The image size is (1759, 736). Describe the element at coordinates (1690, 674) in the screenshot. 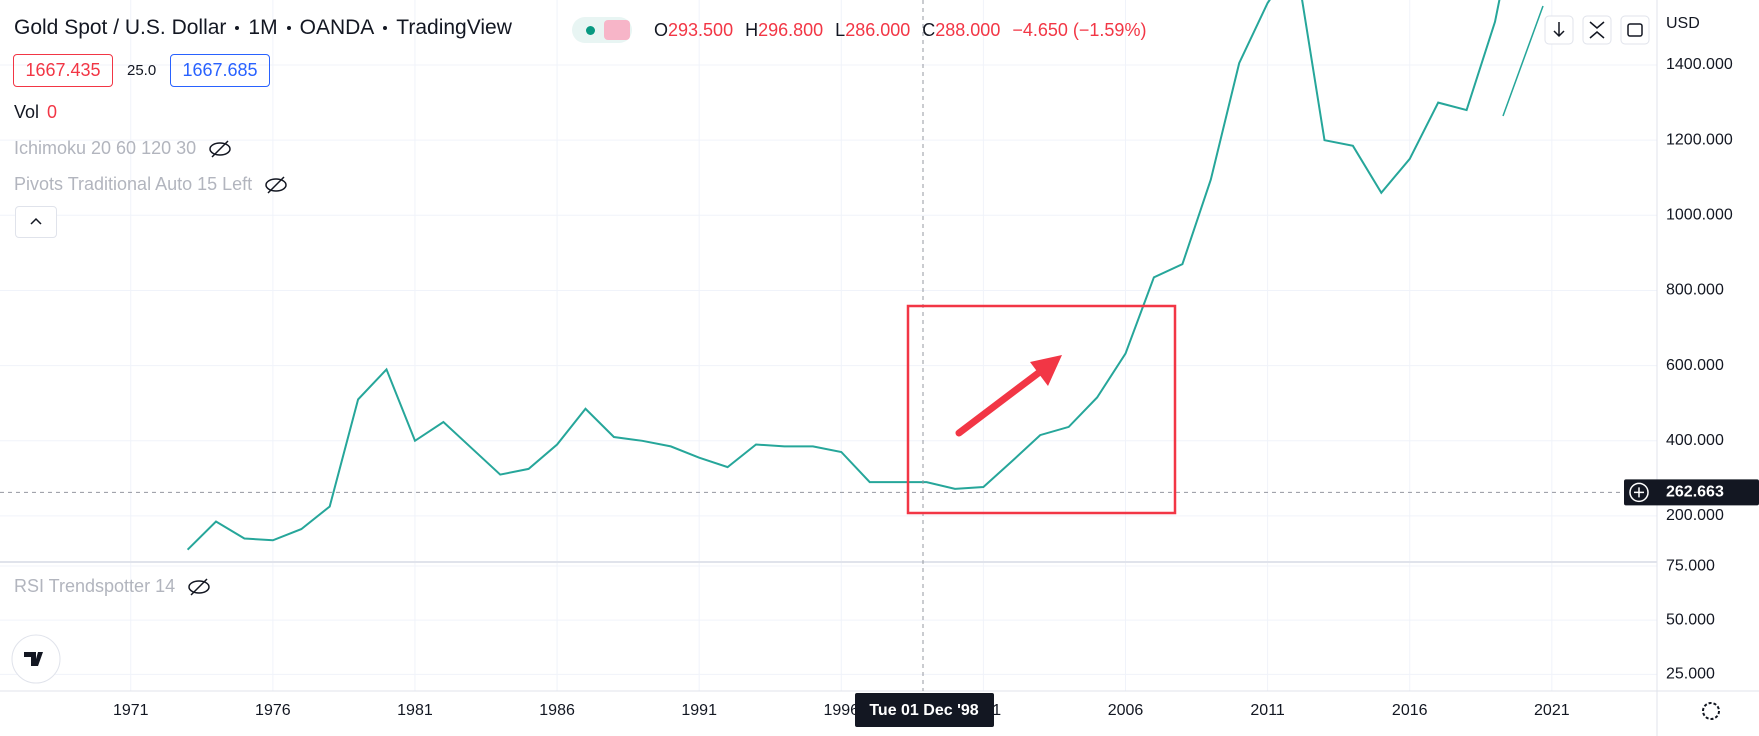

I see `rsi-tick-label: 25.000` at that location.